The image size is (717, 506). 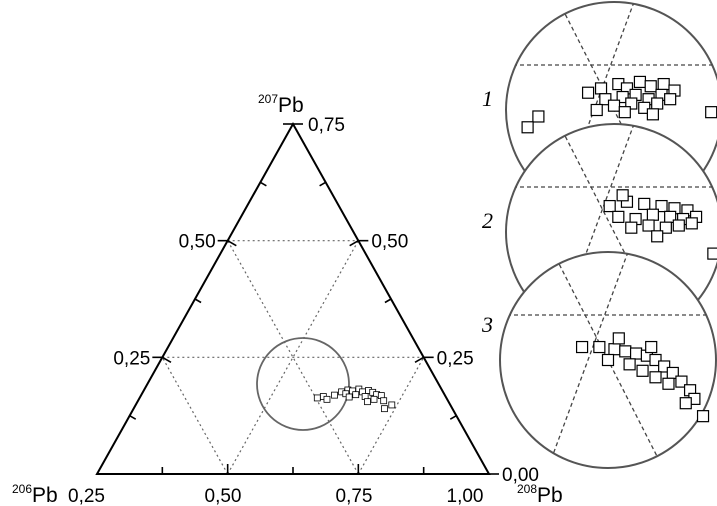 What do you see at coordinates (131, 358) in the screenshot?
I see `left-tick-label: 0,25` at bounding box center [131, 358].